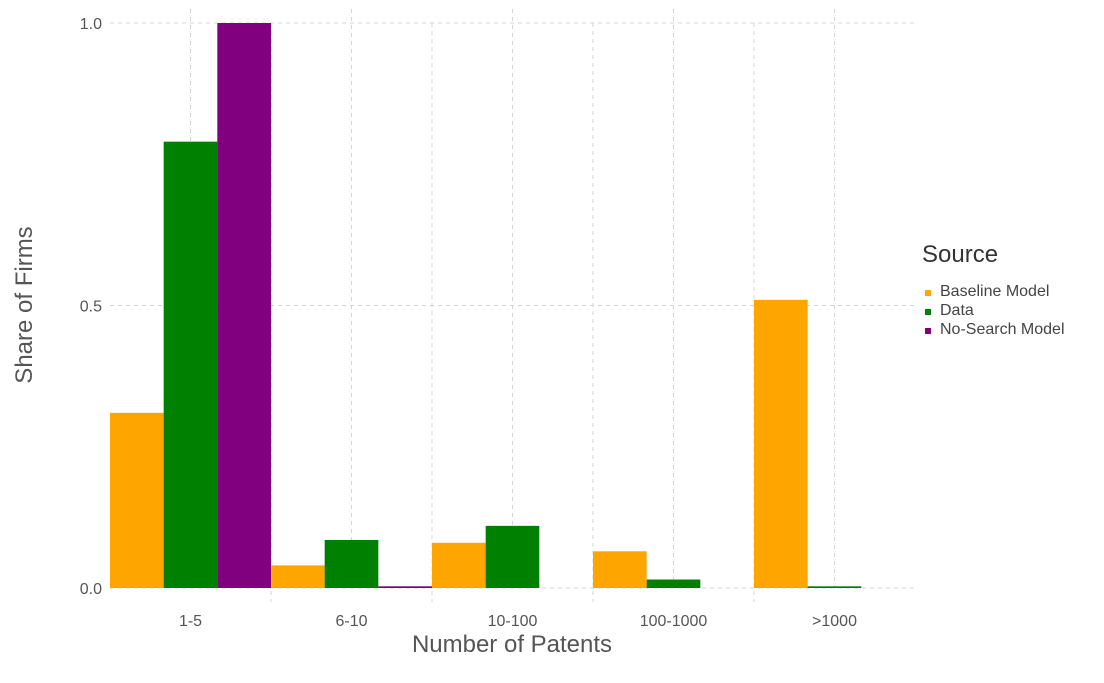 This screenshot has height=683, width=1104. What do you see at coordinates (91, 24) in the screenshot?
I see `y-tick-label-2: 1.0` at bounding box center [91, 24].